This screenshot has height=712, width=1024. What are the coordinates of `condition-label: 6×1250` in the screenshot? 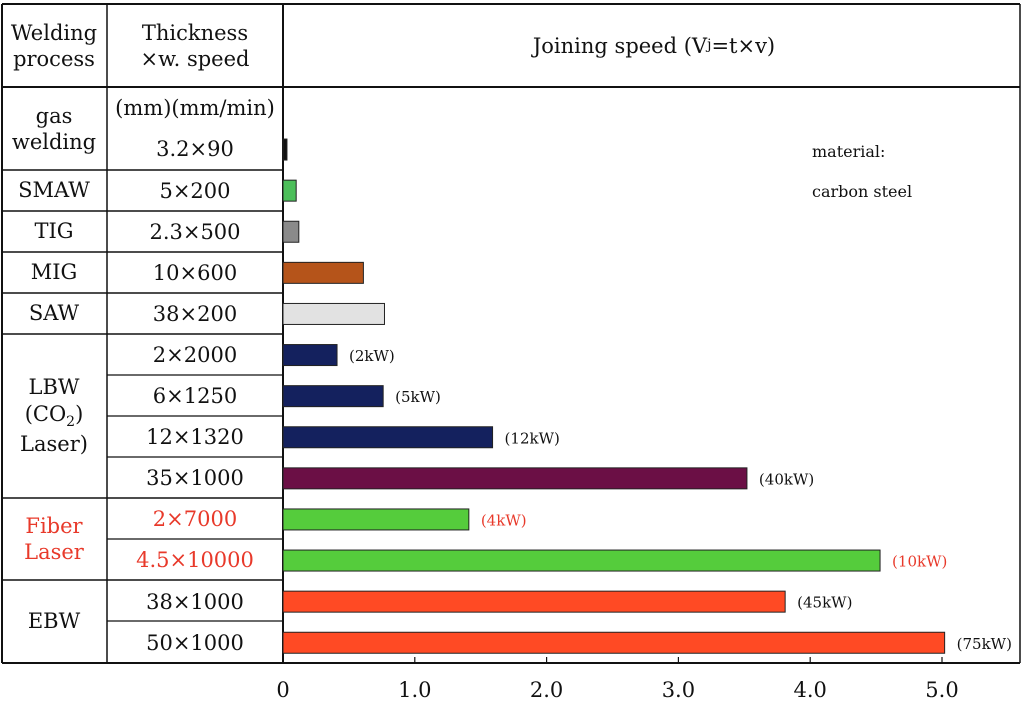 It's located at (195, 396).